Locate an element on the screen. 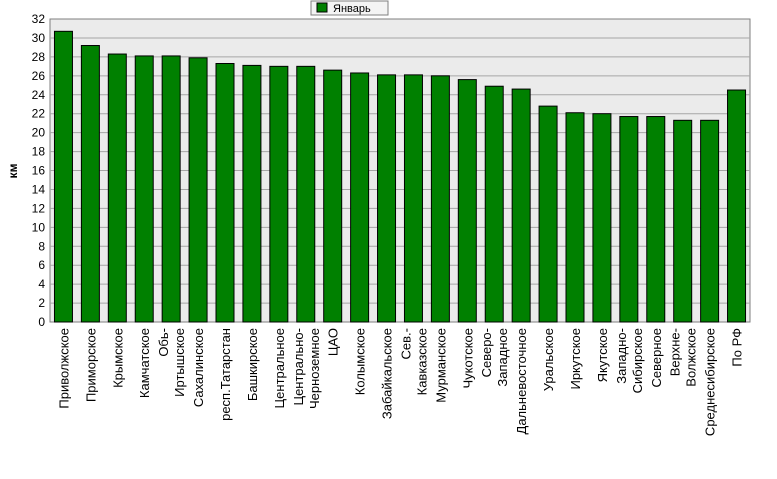  x-tick-label: Колымское is located at coordinates (360, 361).